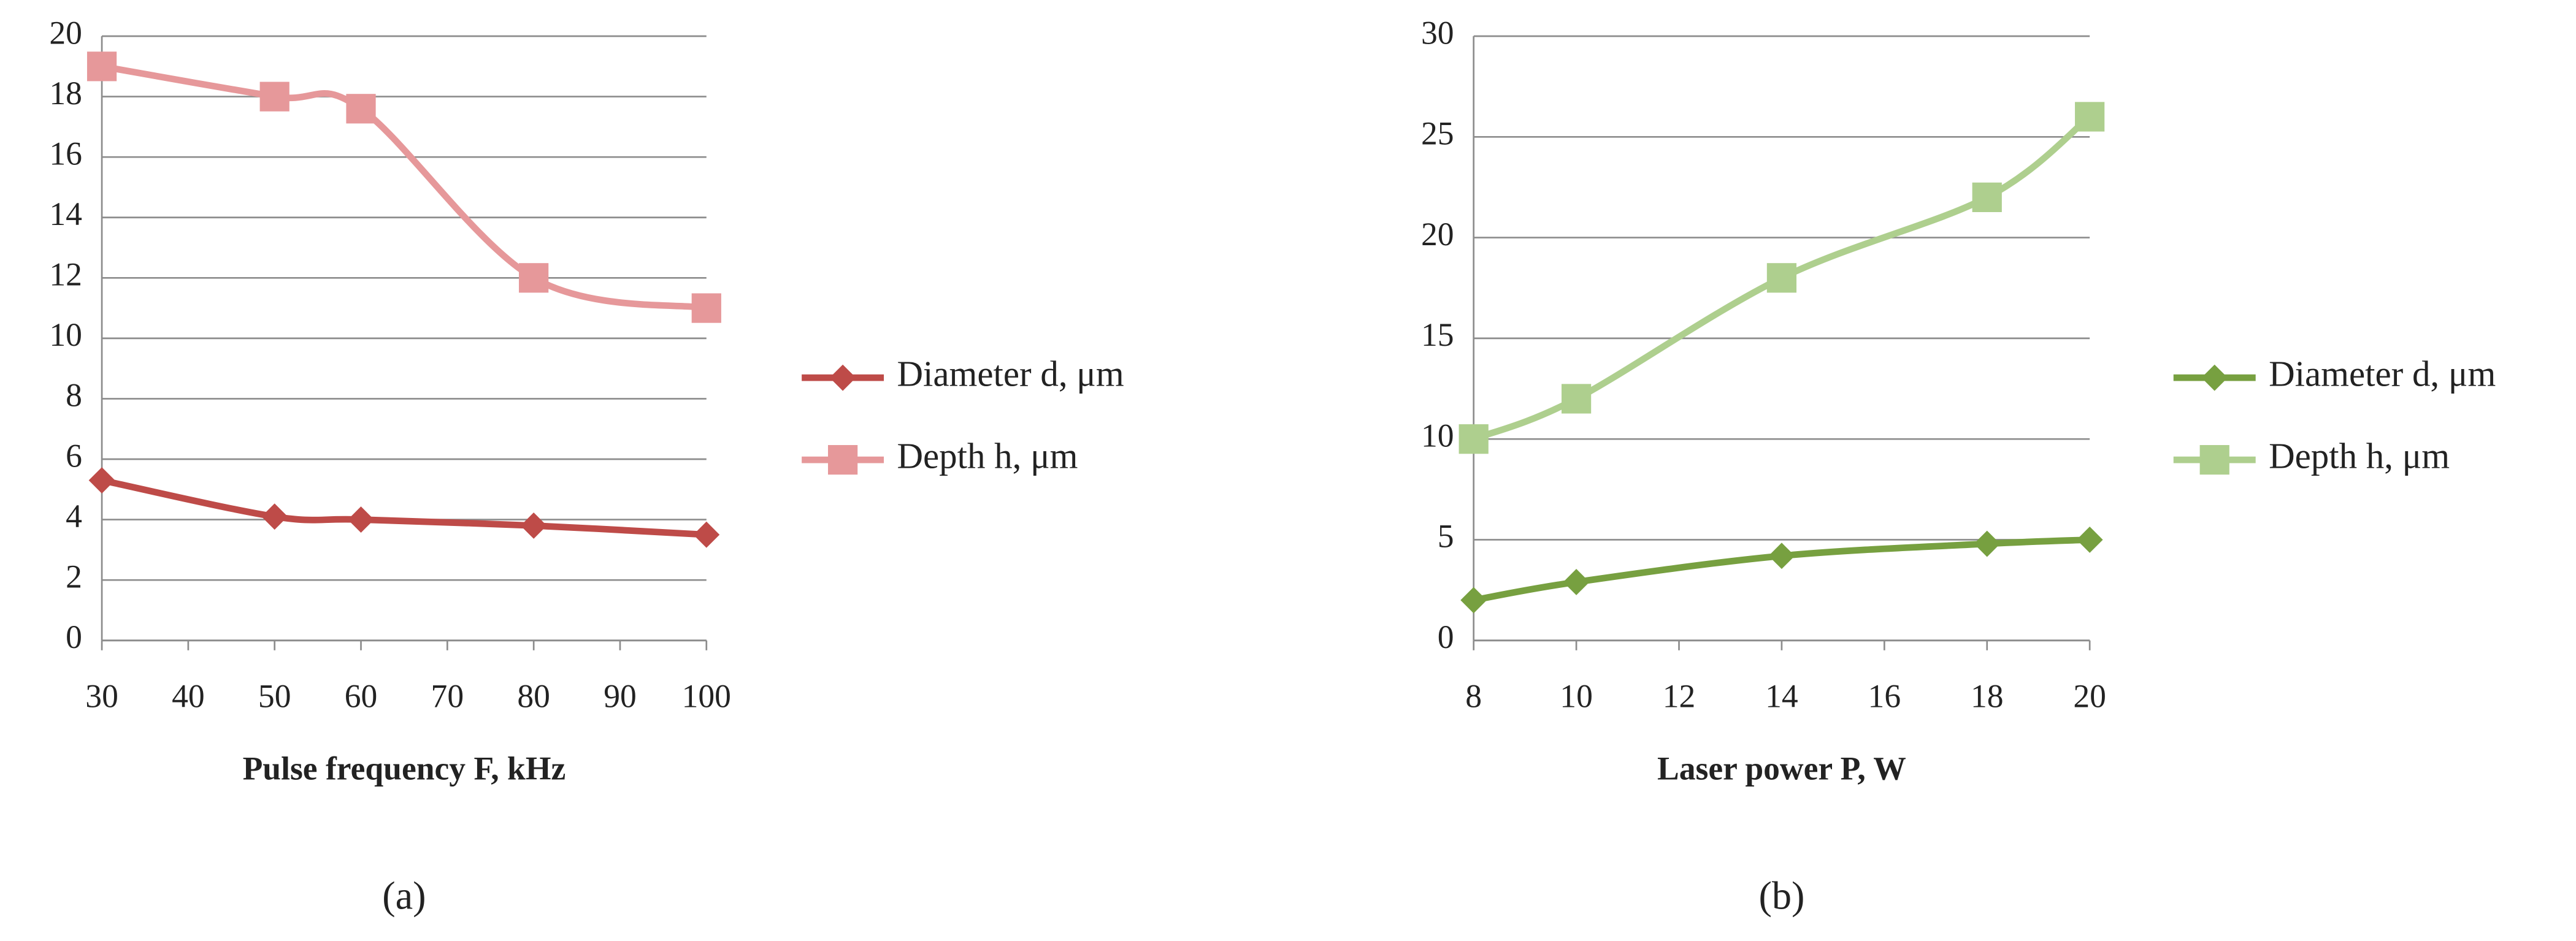 Image resolution: width=2576 pixels, height=941 pixels. Describe the element at coordinates (74, 455) in the screenshot. I see `y-tick-label: 6` at that location.